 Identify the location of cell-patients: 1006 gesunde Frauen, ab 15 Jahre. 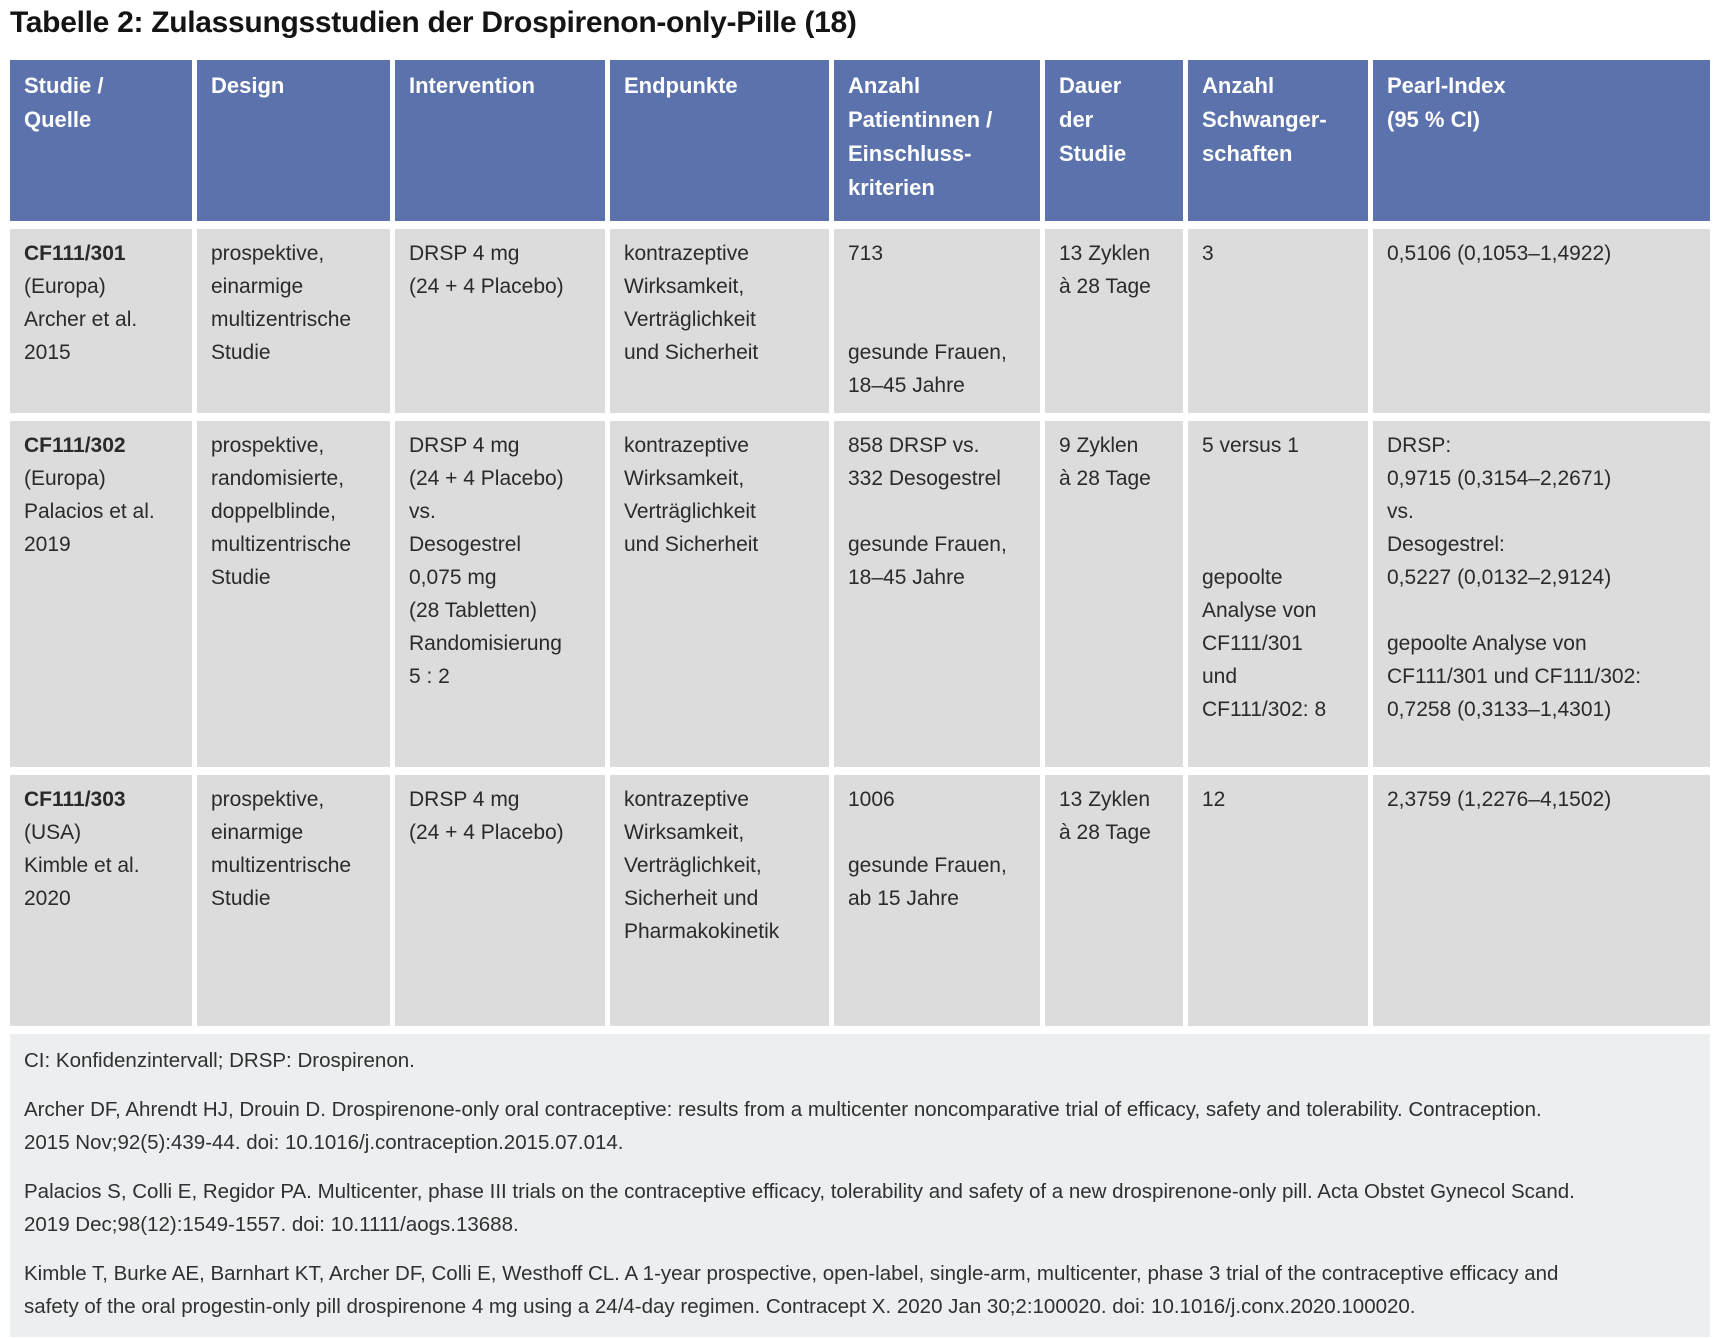
(937, 900).